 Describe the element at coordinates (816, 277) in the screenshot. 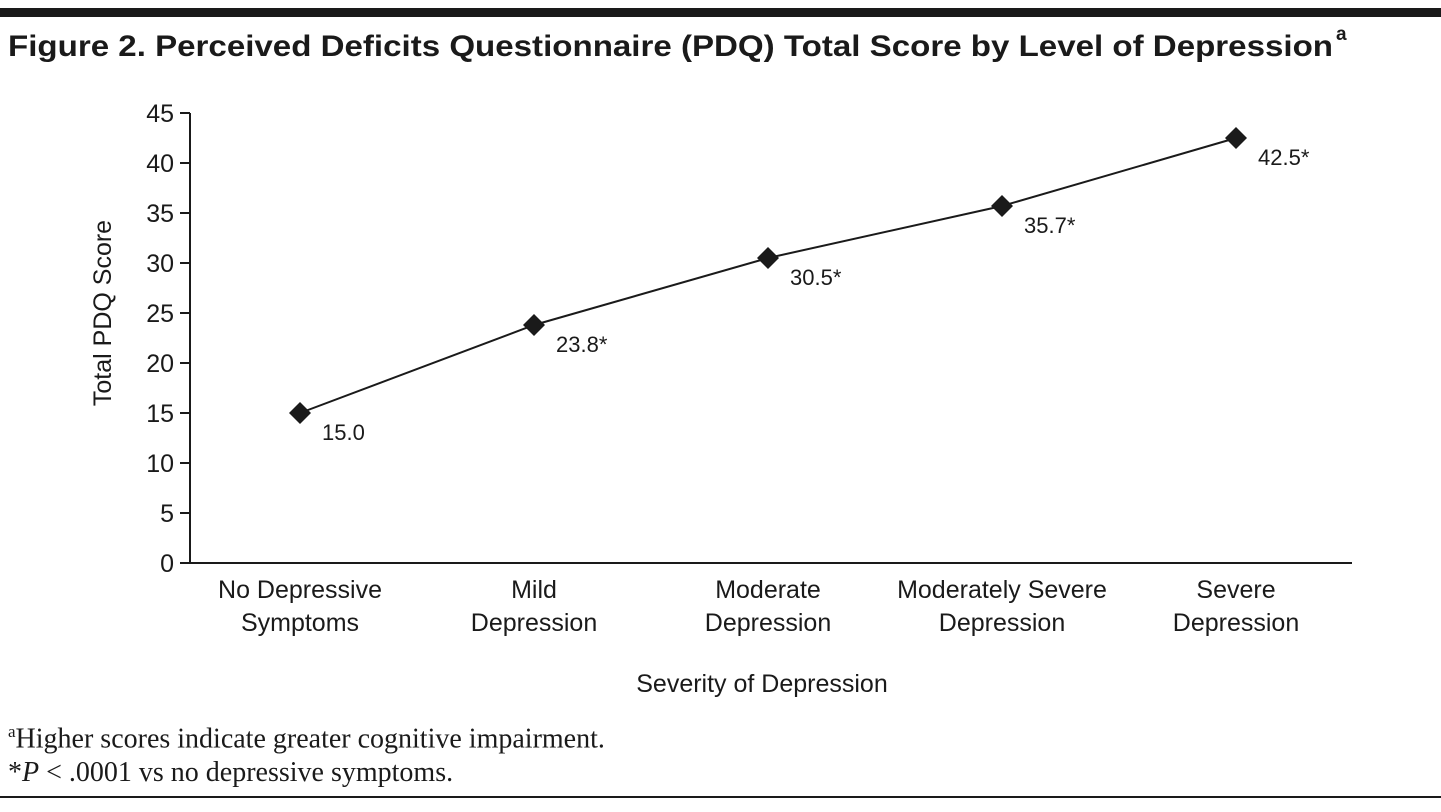

I see `data-label: 30.5*` at that location.